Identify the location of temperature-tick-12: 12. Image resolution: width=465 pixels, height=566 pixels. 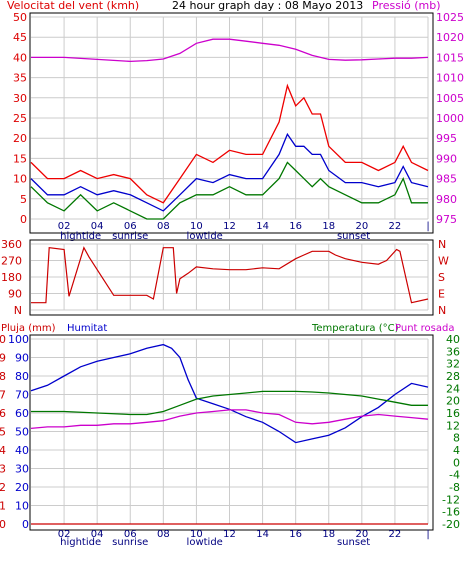
(453, 425).